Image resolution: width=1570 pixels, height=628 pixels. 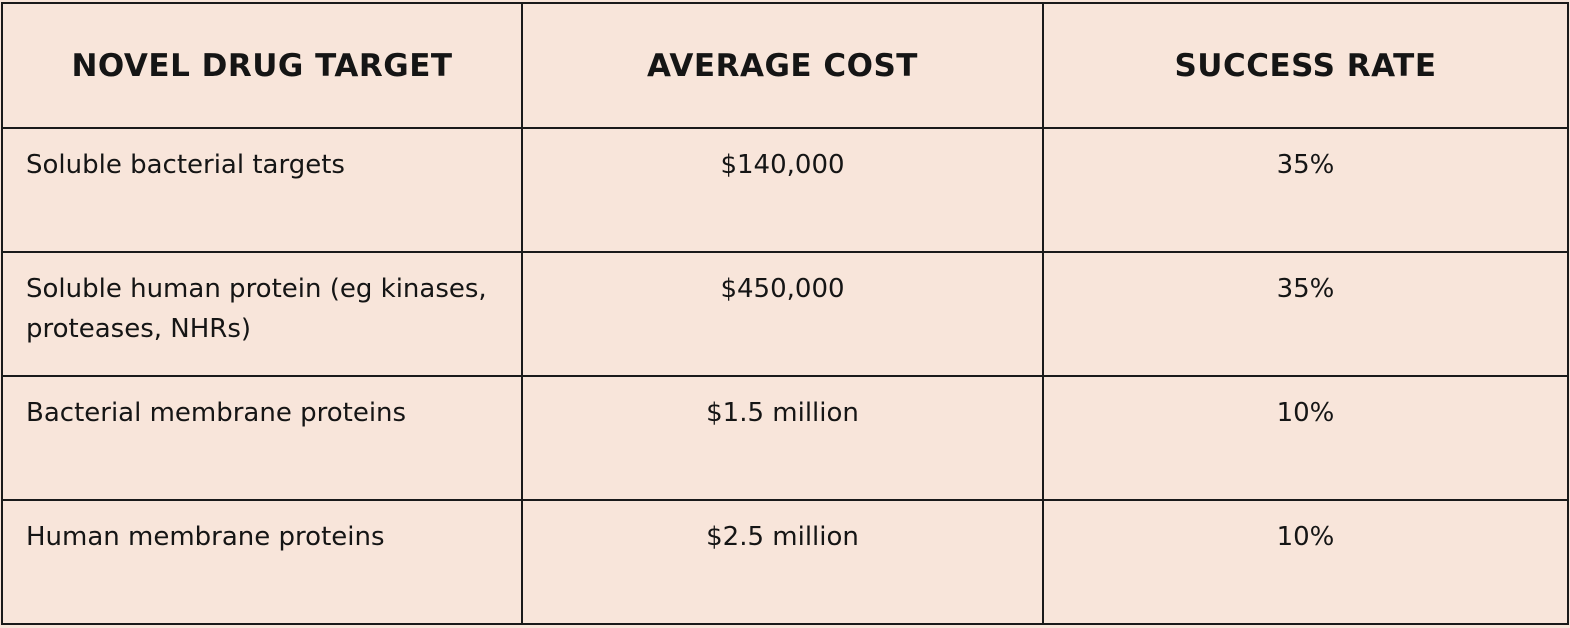 I want to click on header-average-cost: AVERAGE COST, so click(x=782, y=65).